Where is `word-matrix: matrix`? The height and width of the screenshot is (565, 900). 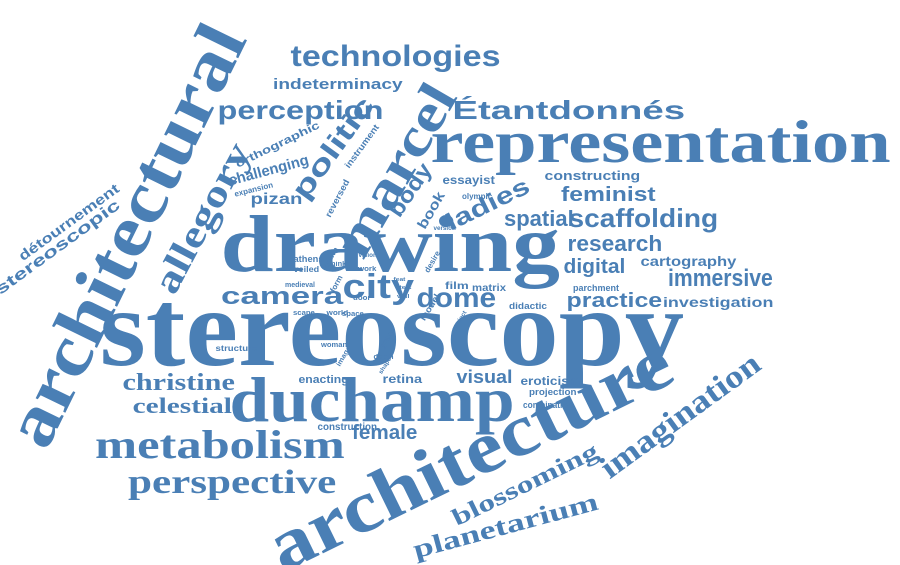
word-matrix: matrix is located at coordinates (489, 288).